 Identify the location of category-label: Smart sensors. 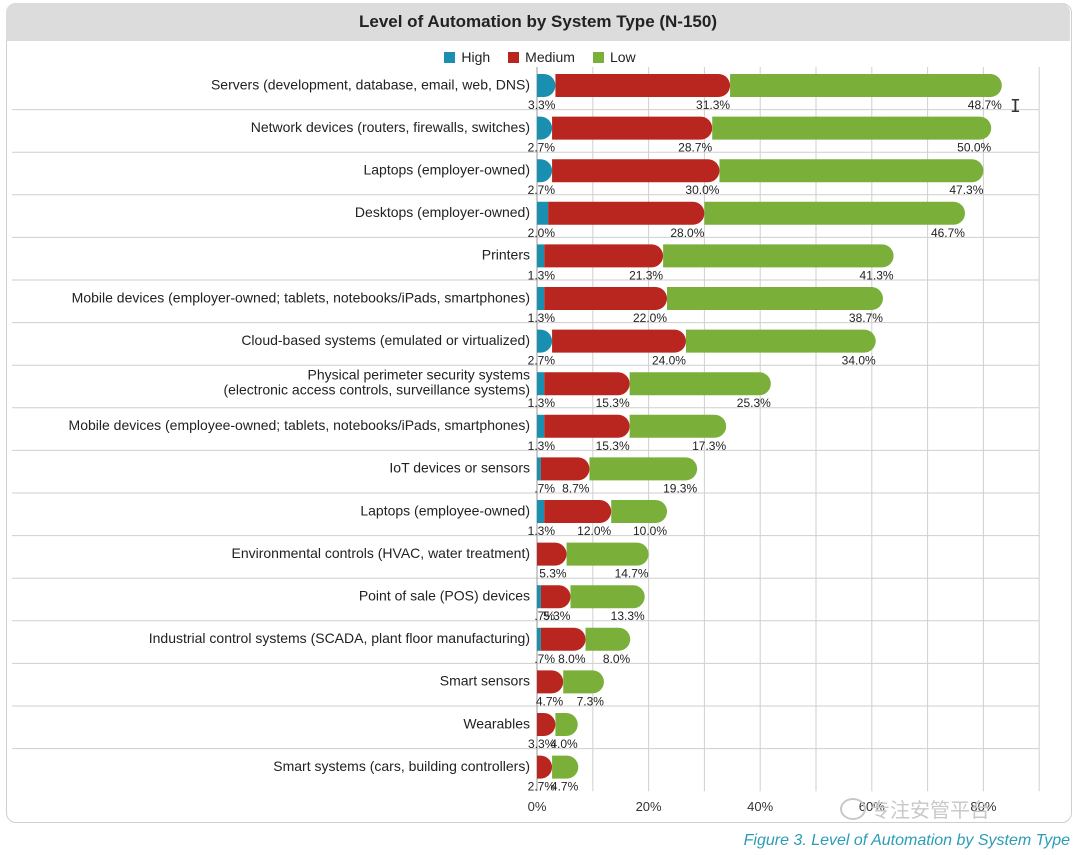
(485, 681).